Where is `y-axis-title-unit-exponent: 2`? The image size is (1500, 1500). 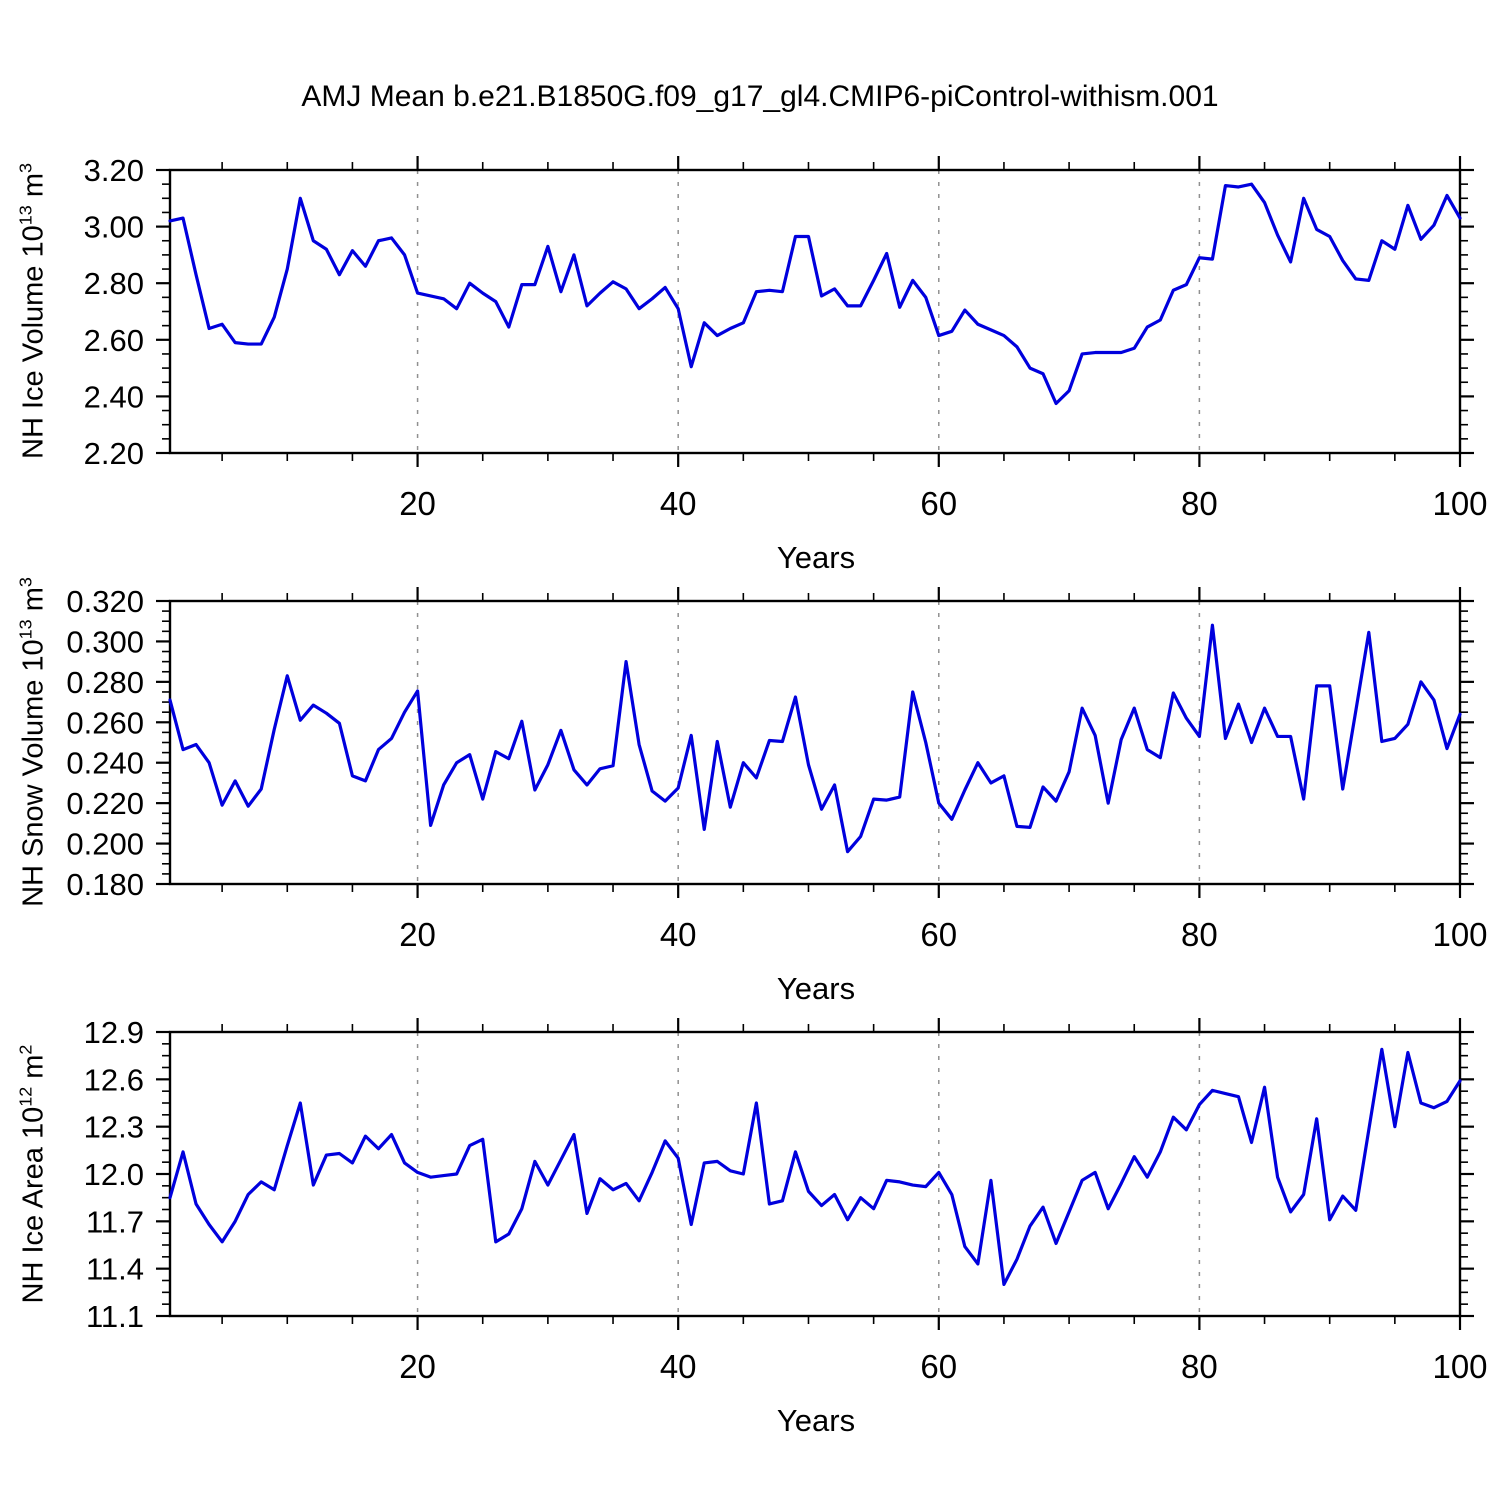 y-axis-title-unit-exponent: 2 is located at coordinates (25, 1049).